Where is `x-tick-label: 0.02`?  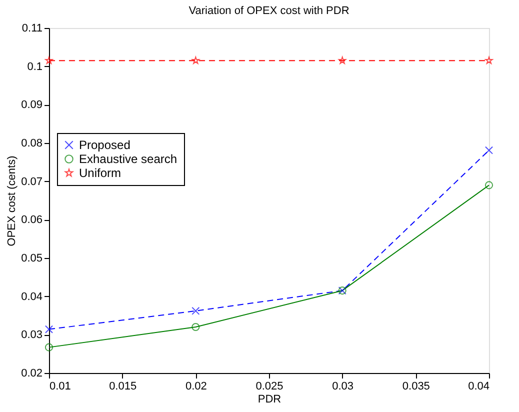
x-tick-label: 0.02 is located at coordinates (196, 386).